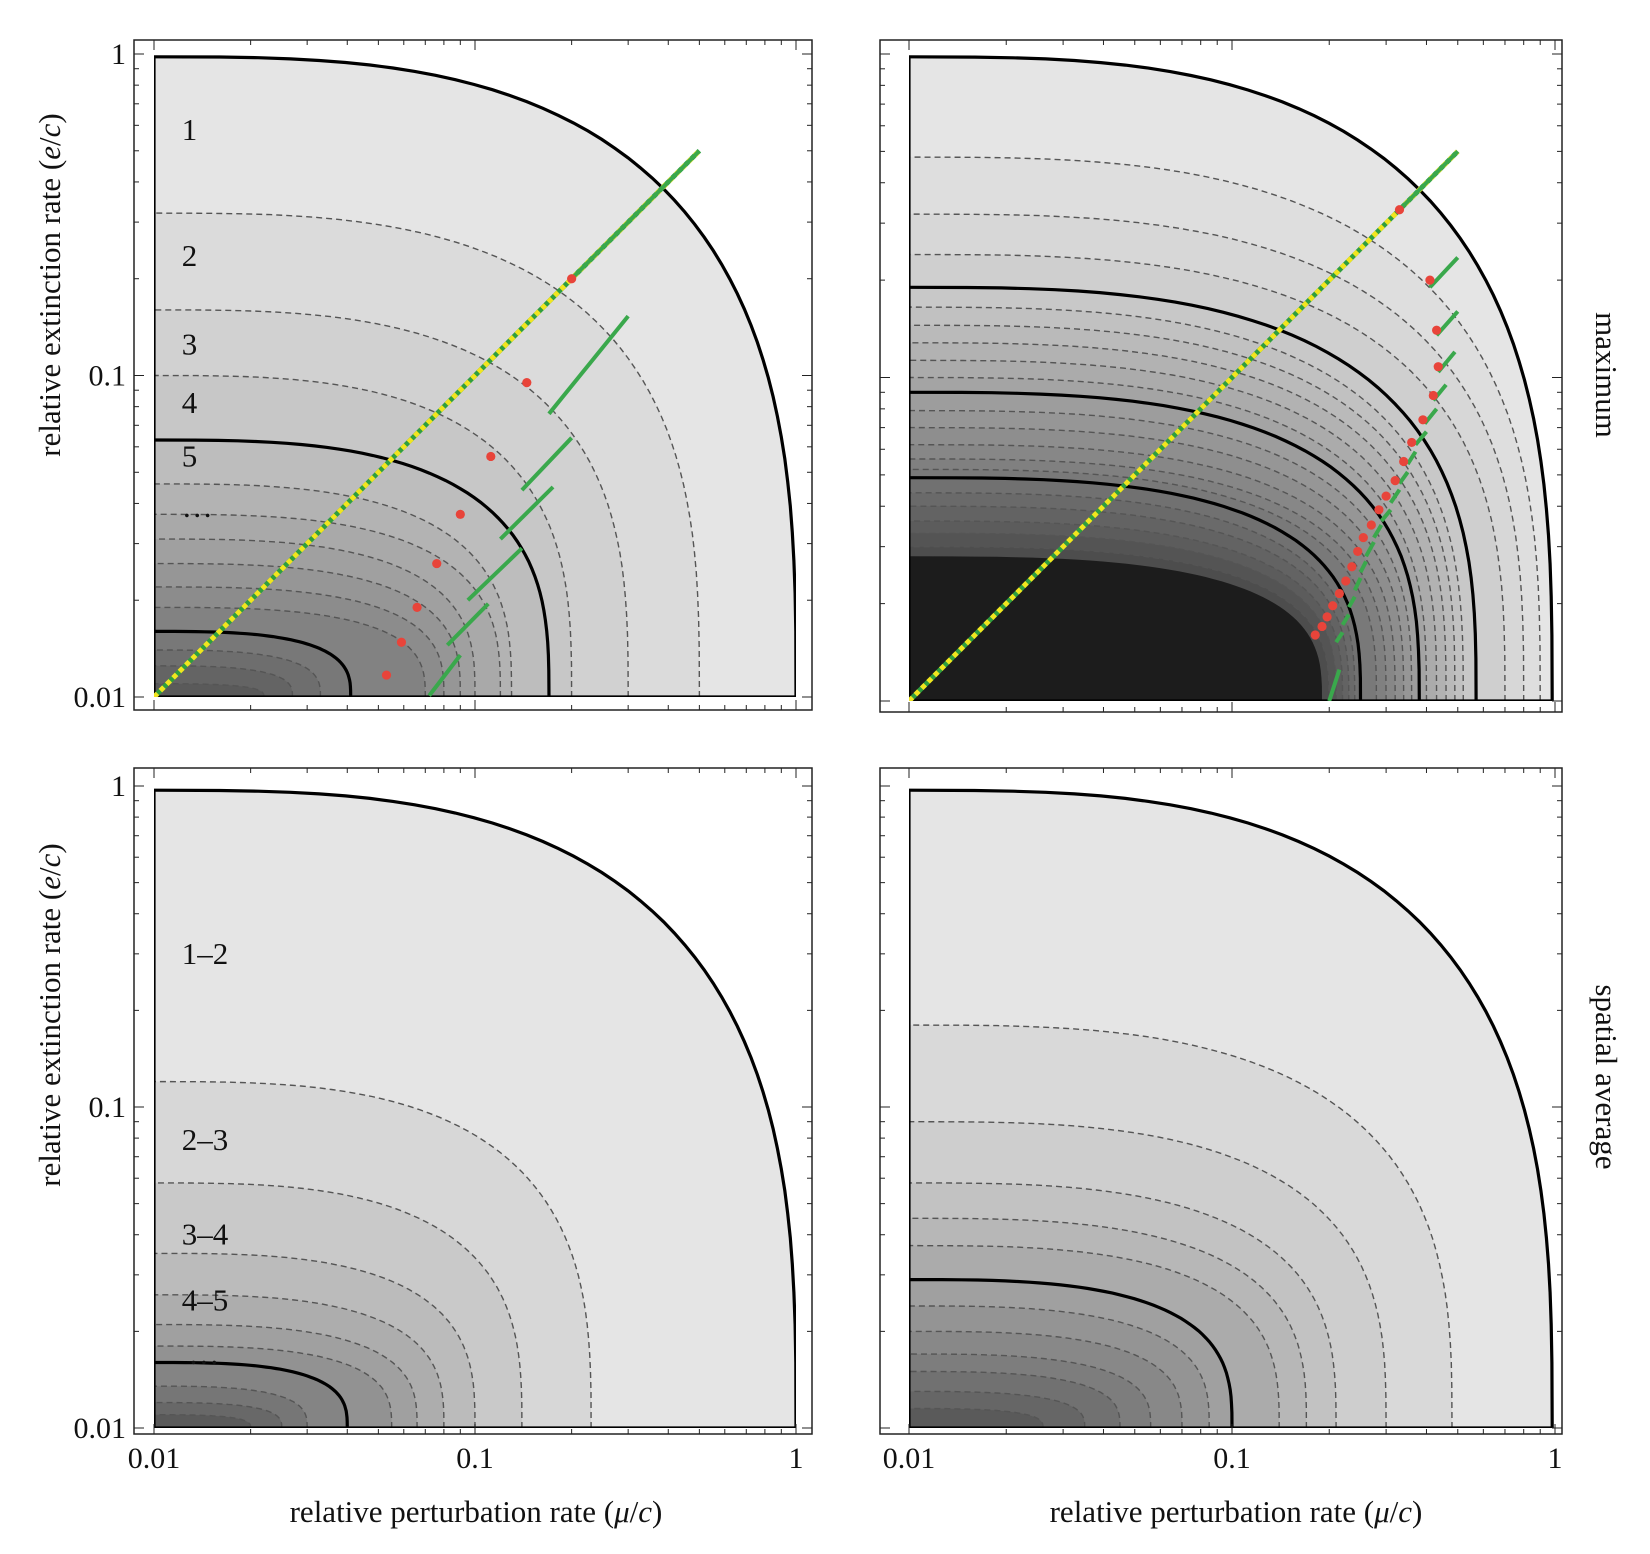 The width and height of the screenshot is (1650, 1554). What do you see at coordinates (190, 255) in the screenshot?
I see `region-label: 2` at bounding box center [190, 255].